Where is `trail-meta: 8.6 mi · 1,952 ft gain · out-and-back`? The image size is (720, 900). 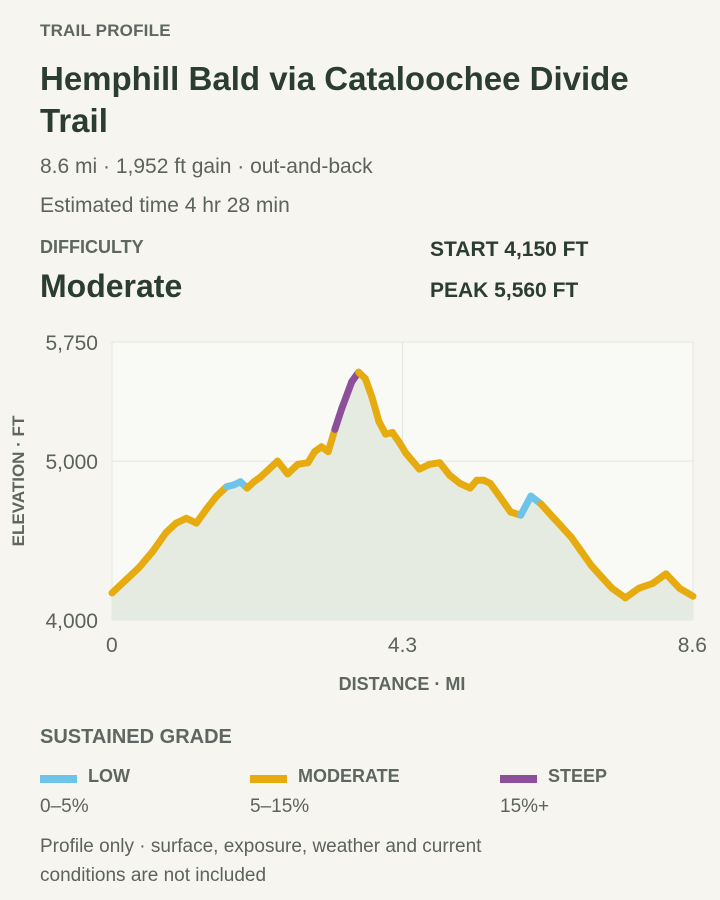
trail-meta: 8.6 mi · 1,952 ft gain · out-and-back is located at coordinates (206, 166).